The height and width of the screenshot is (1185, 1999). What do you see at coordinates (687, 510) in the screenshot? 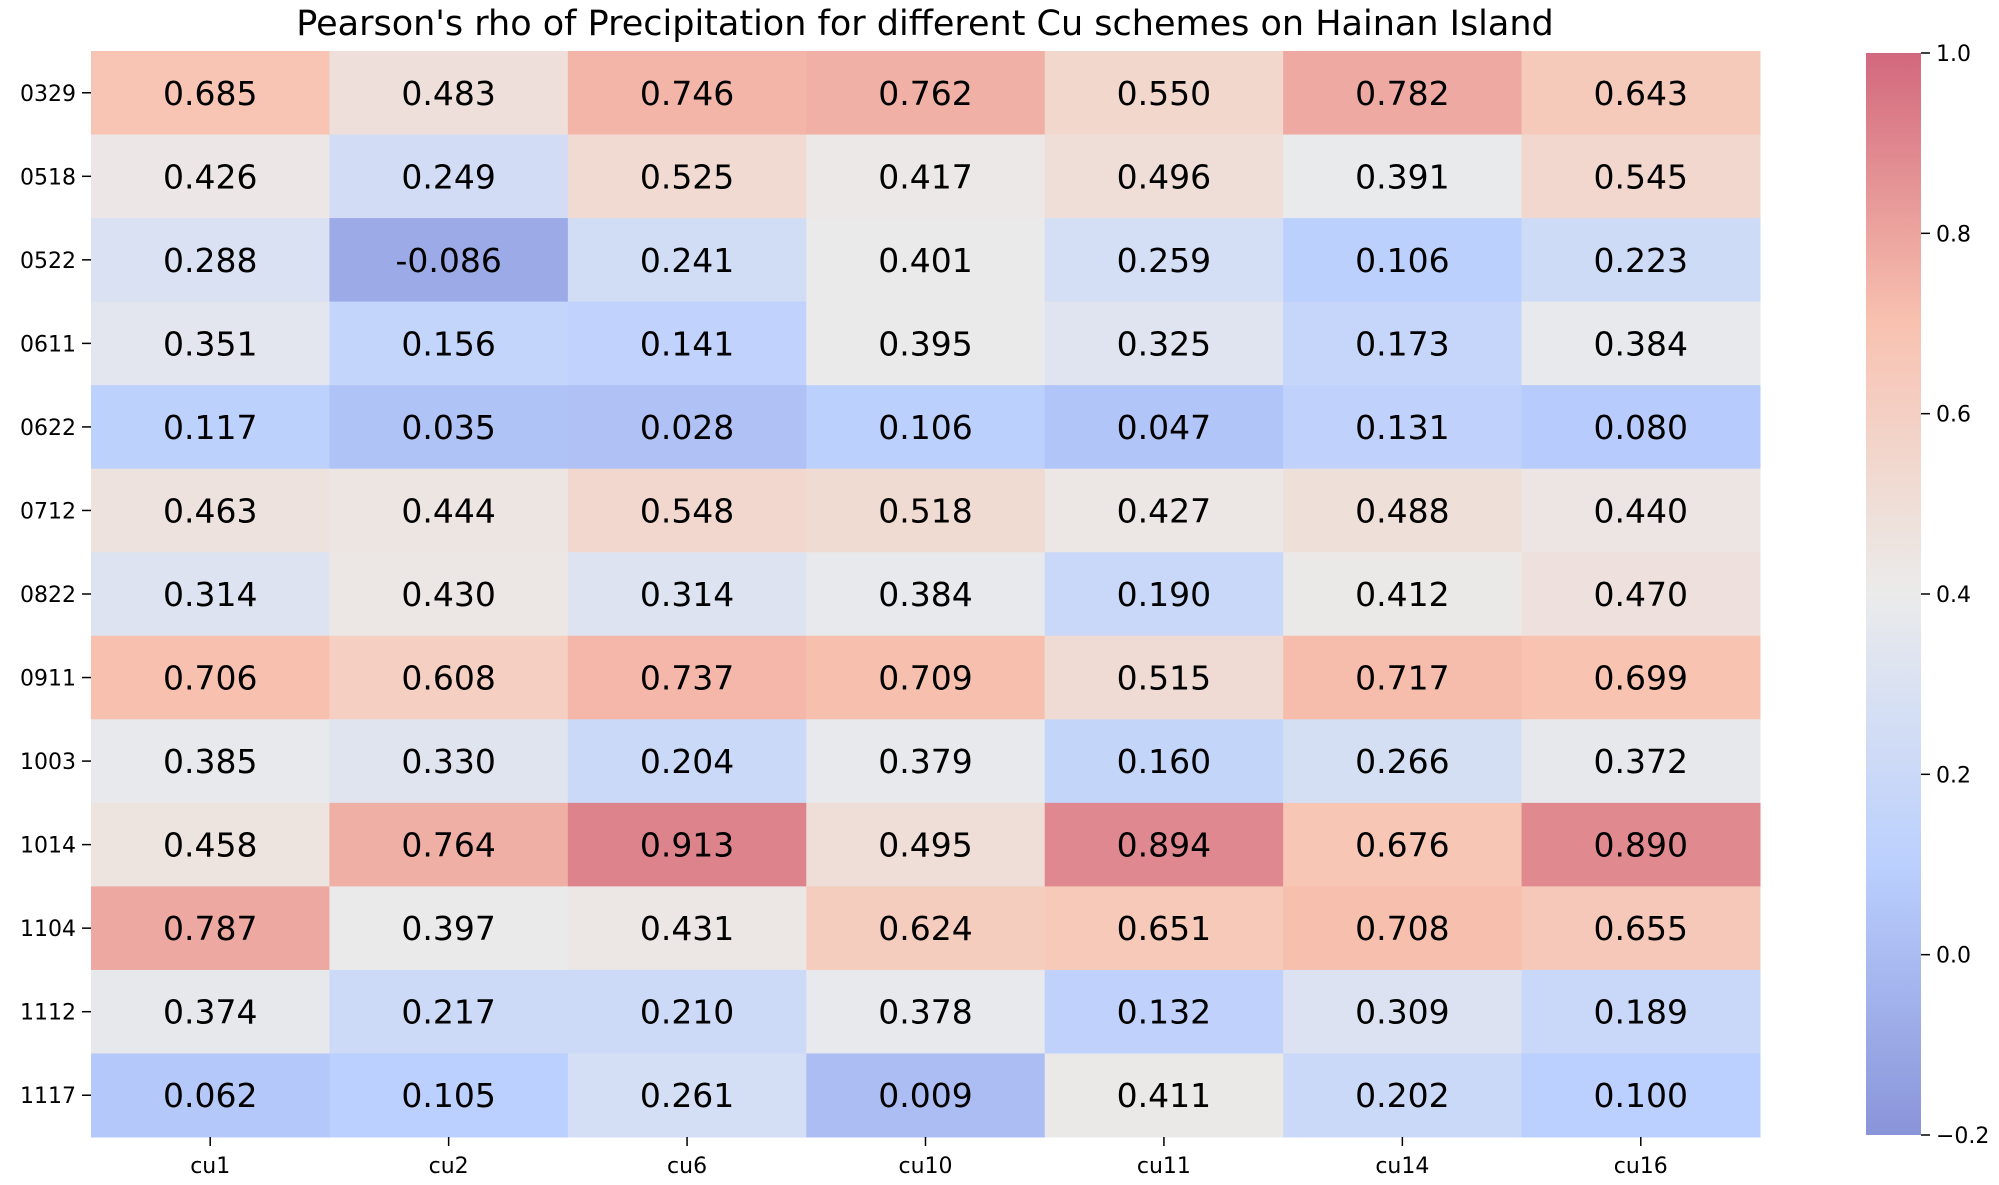
I see `cell-value-label: 0.548` at bounding box center [687, 510].